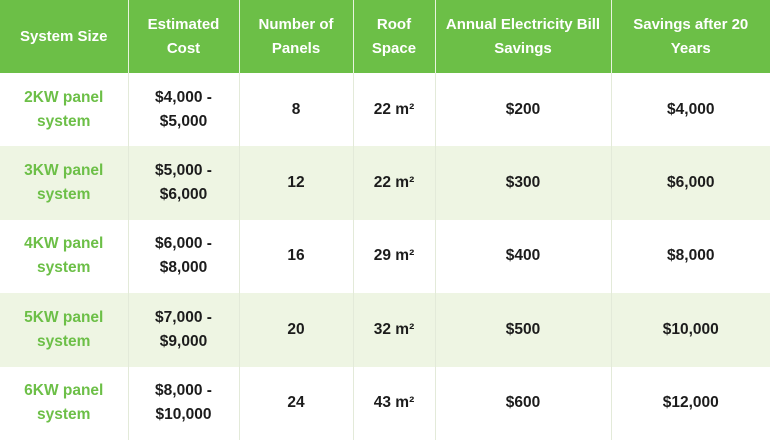  Describe the element at coordinates (64, 256) in the screenshot. I see `system-size-cell: 4KW panel system` at that location.